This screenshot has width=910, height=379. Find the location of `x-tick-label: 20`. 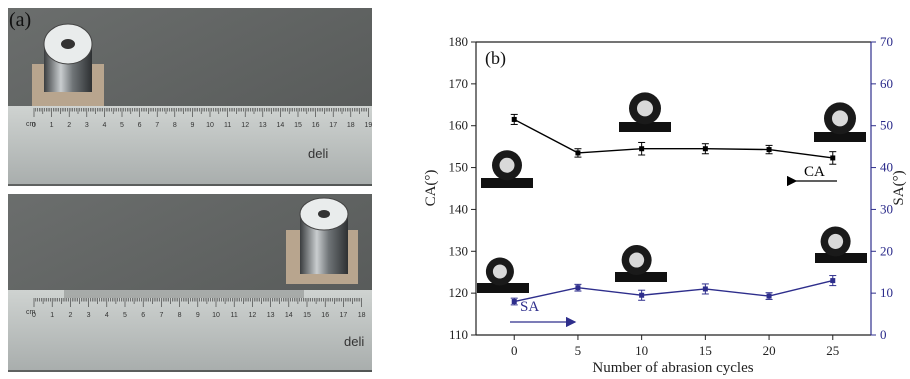

x-tick-label: 20 is located at coordinates (769, 350).